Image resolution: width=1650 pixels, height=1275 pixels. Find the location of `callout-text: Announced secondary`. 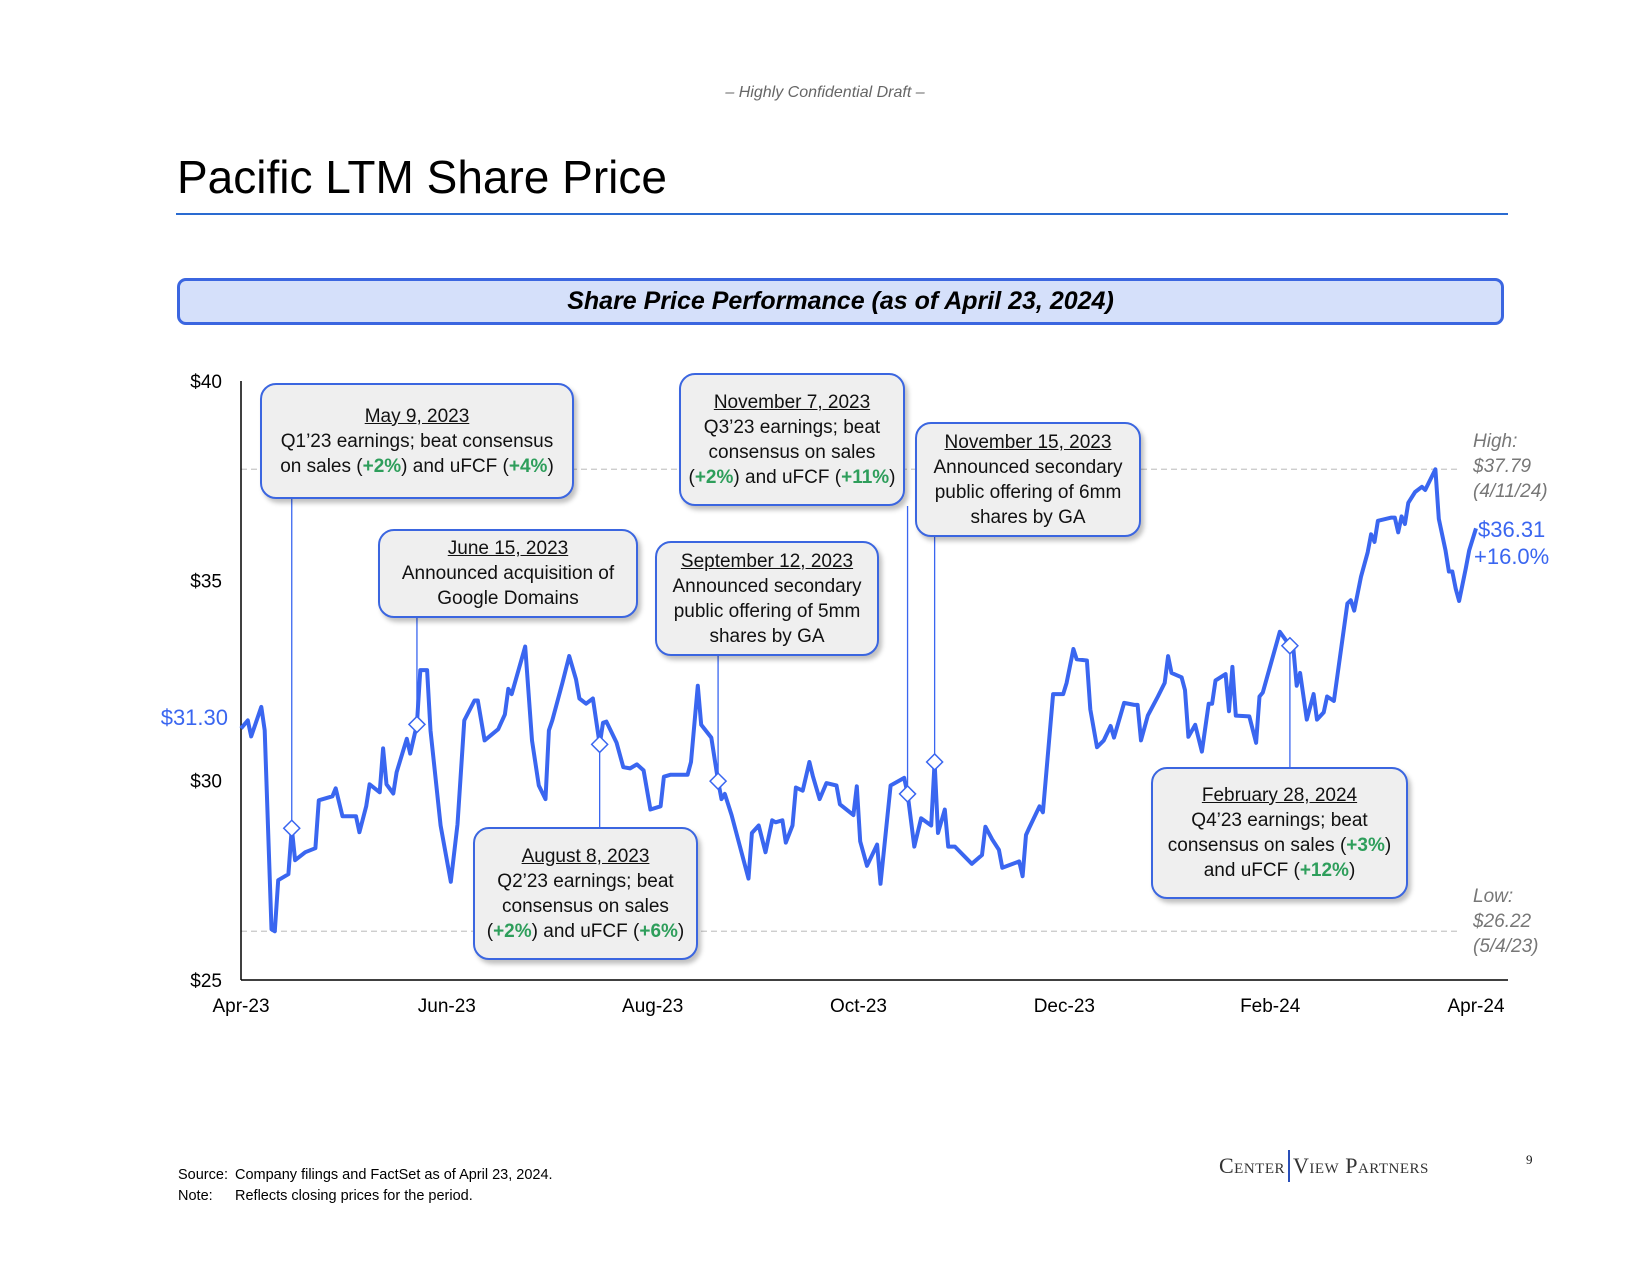

callout-text: Announced secondary is located at coordinates (767, 586).